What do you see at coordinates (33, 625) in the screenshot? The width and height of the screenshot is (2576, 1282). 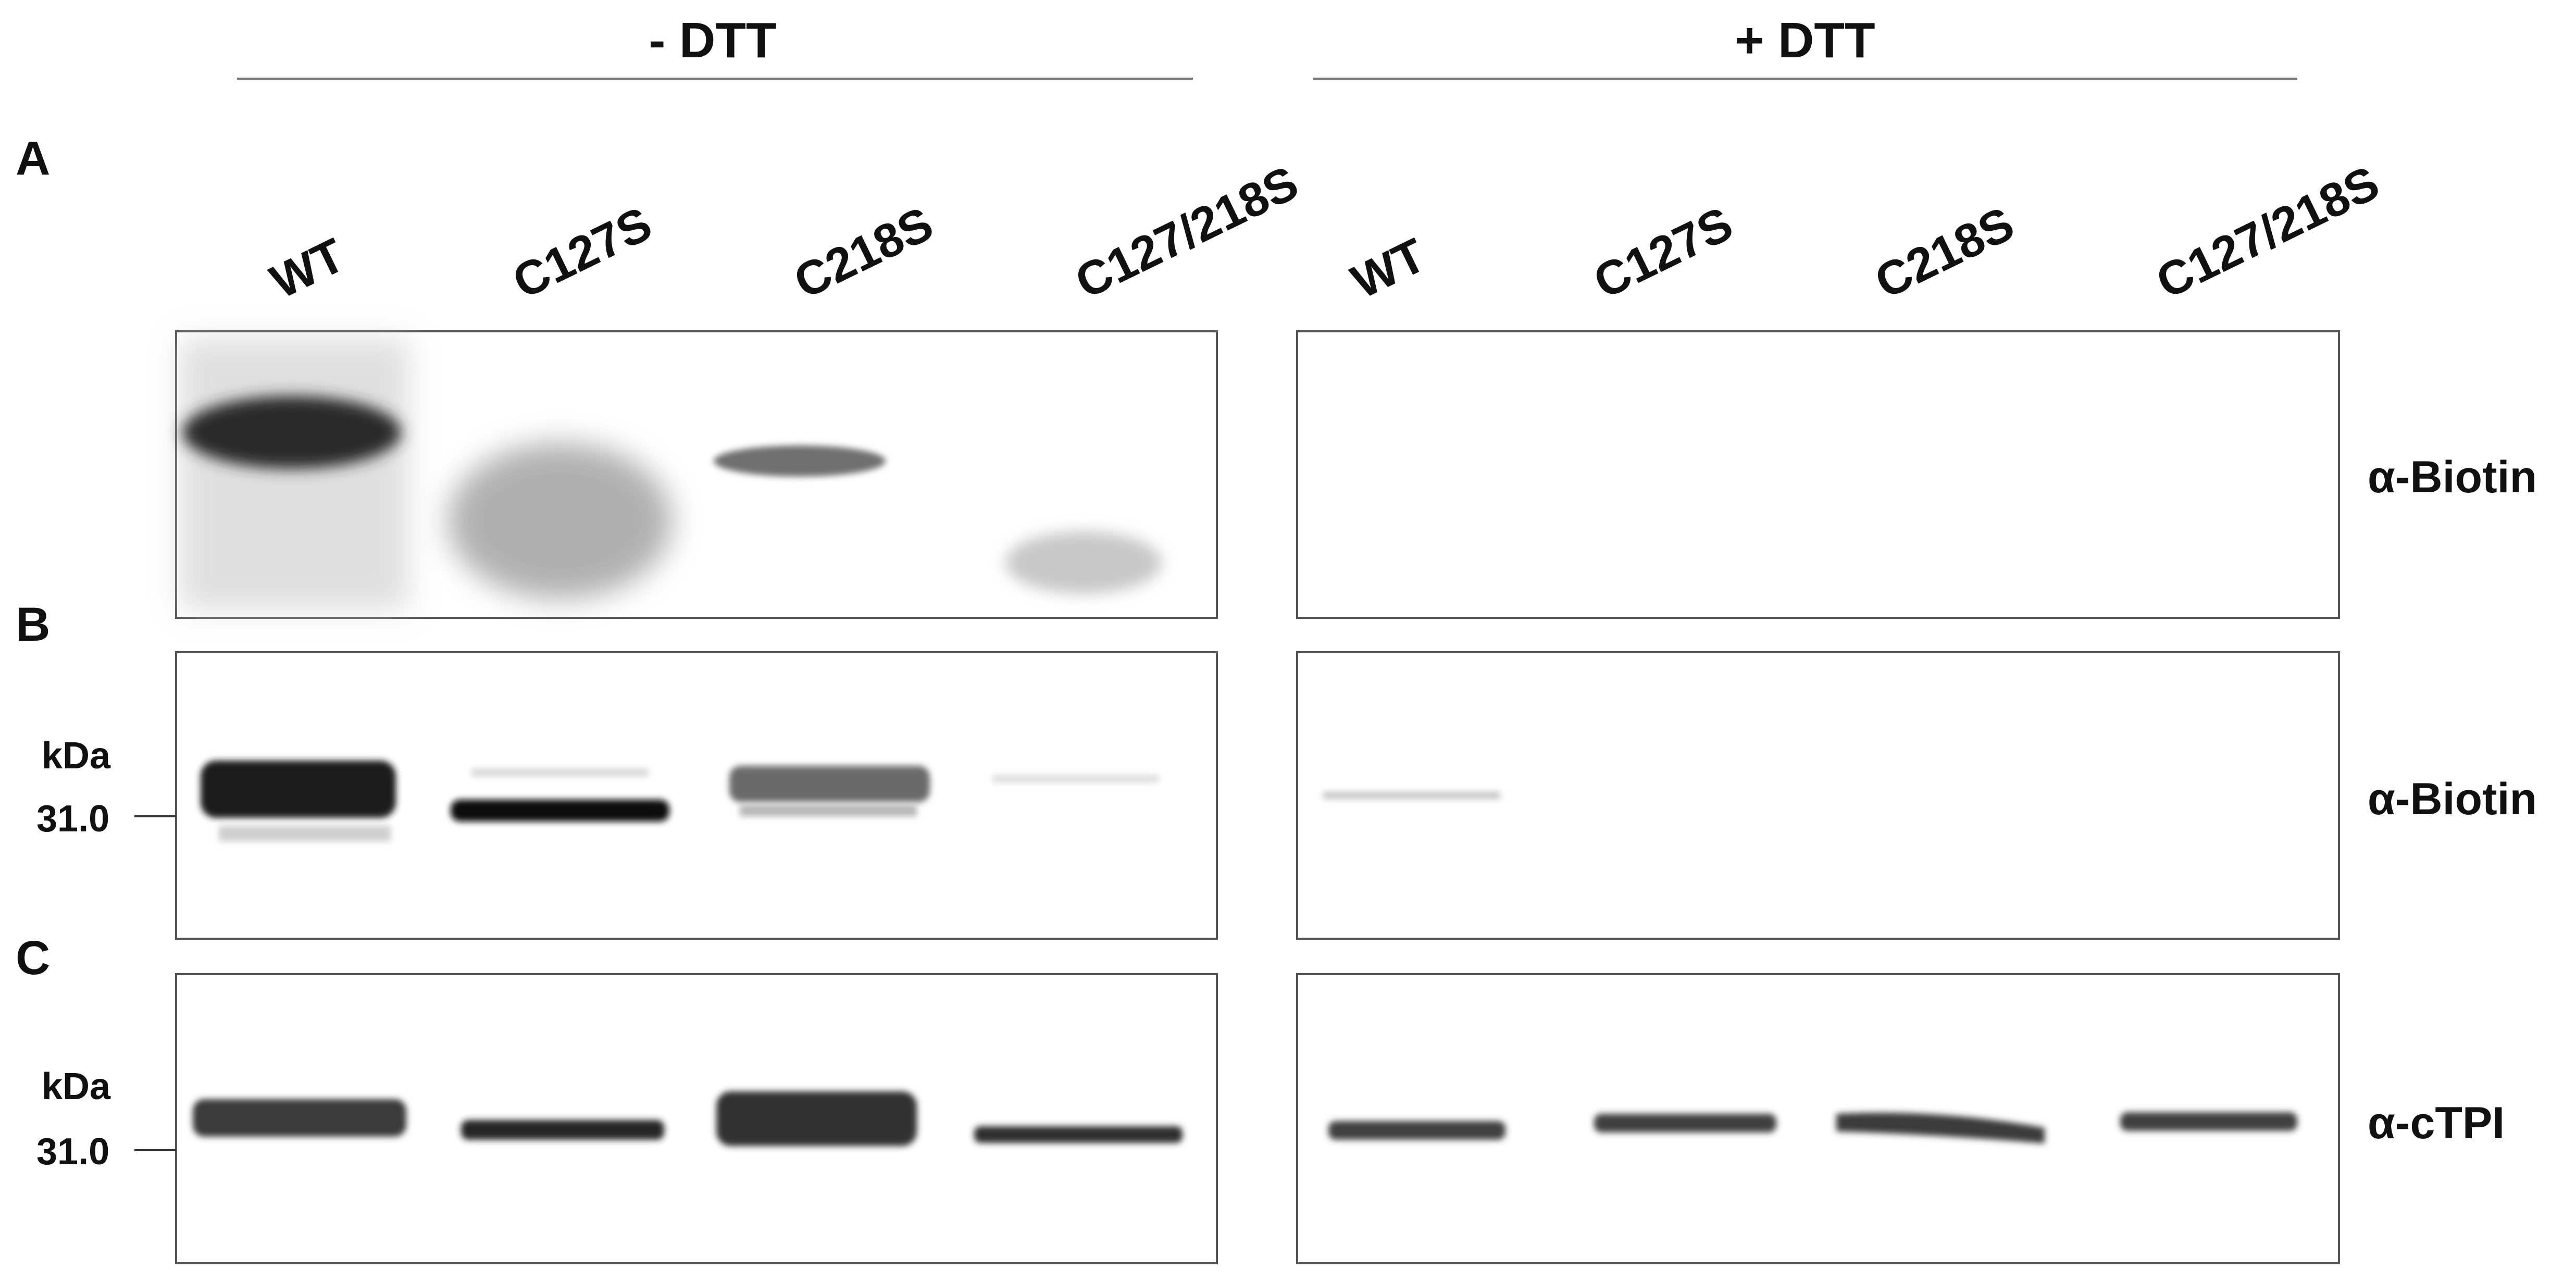 I see `panel-letter-b: B` at bounding box center [33, 625].